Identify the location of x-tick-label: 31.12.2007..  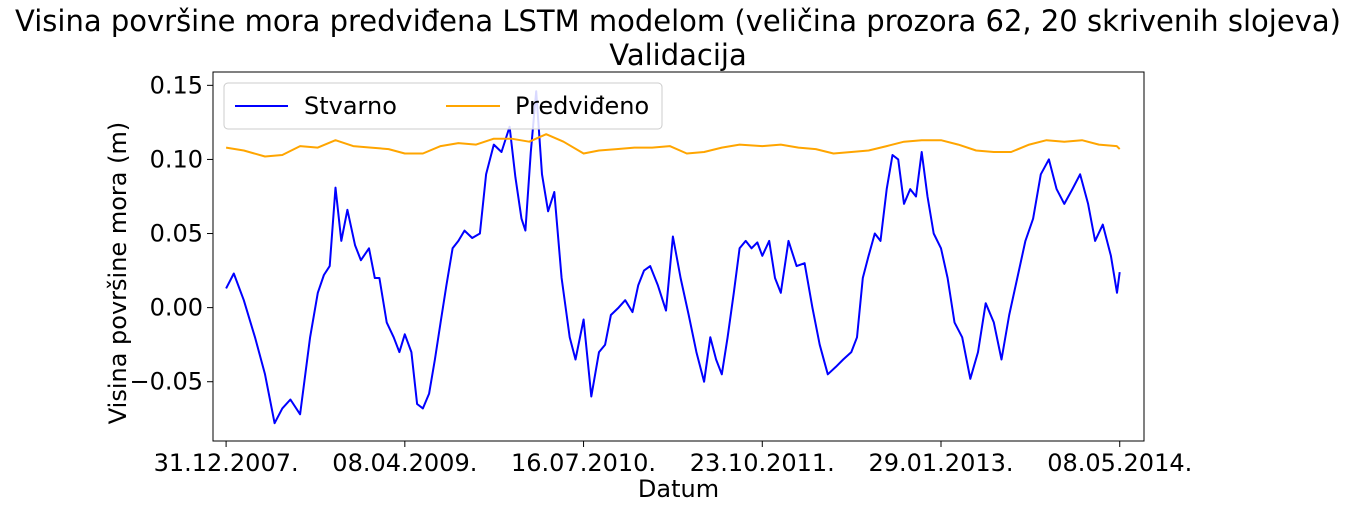
(226, 463).